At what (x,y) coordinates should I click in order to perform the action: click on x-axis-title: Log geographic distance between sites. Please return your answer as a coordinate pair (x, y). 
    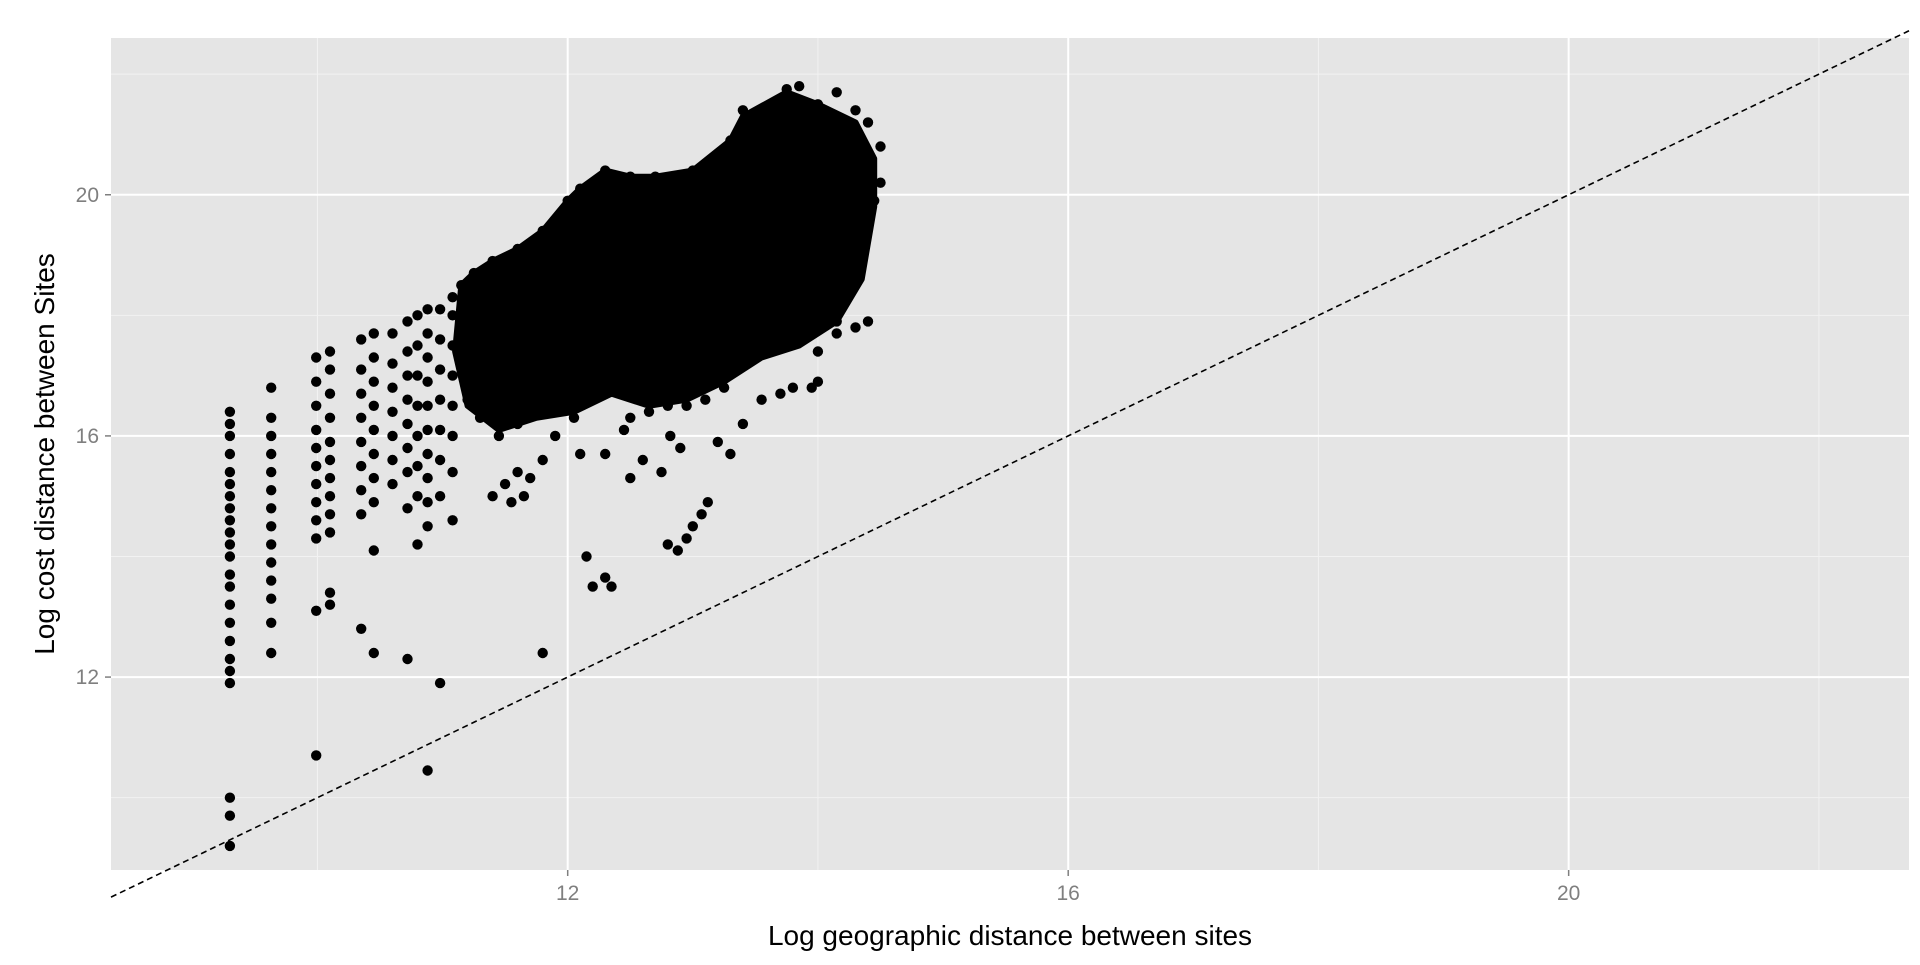
    Looking at the image, I should click on (1010, 935).